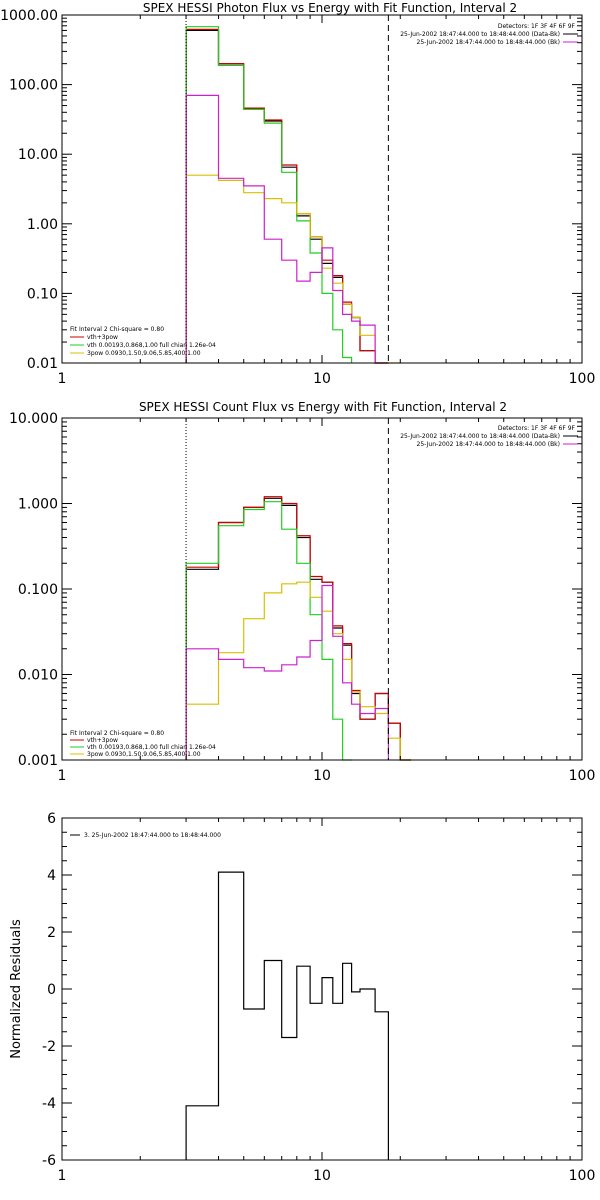  I want to click on y-tick-label: 0.10, so click(42, 294).